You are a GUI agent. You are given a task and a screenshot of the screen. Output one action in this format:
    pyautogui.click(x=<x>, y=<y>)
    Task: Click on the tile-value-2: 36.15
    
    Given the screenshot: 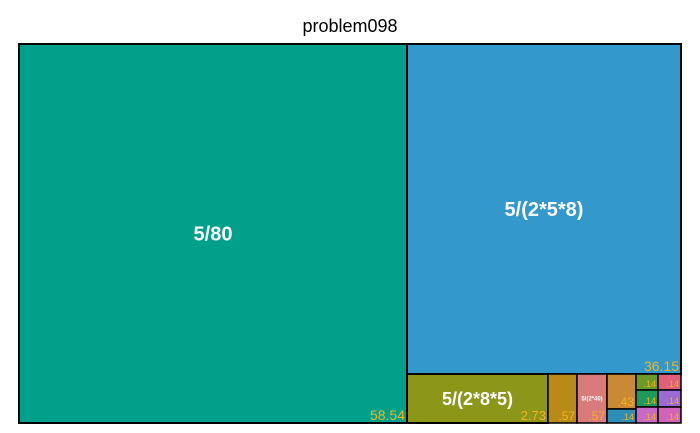 What is the action you would take?
    pyautogui.click(x=661, y=366)
    